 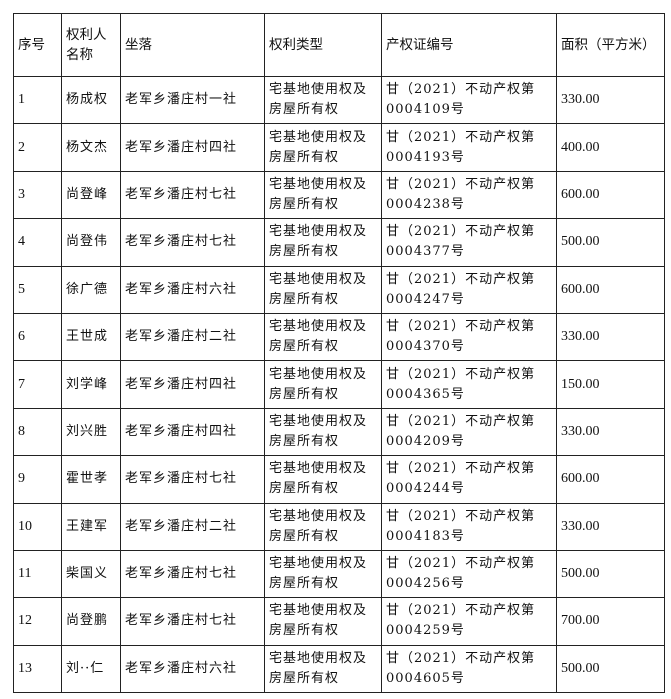 What do you see at coordinates (192, 100) in the screenshot?
I see `cell-location: 老军乡潘庄村一社` at bounding box center [192, 100].